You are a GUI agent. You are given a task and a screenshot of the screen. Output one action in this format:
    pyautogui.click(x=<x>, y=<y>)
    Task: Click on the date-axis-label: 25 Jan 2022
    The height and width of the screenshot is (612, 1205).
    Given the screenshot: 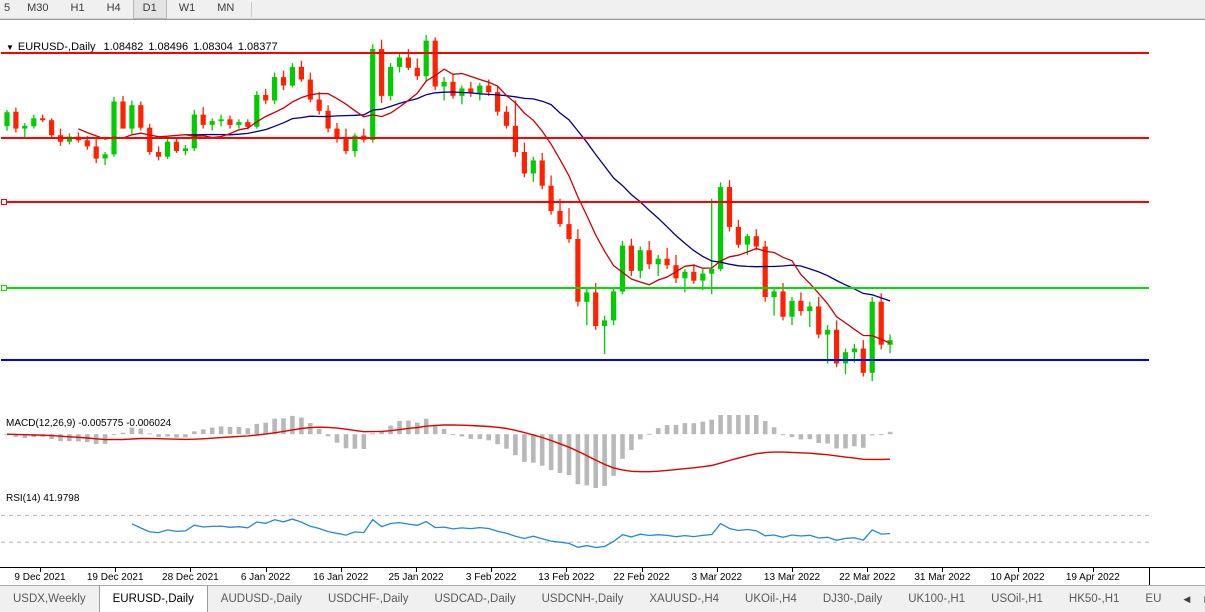 What is the action you would take?
    pyautogui.click(x=416, y=577)
    